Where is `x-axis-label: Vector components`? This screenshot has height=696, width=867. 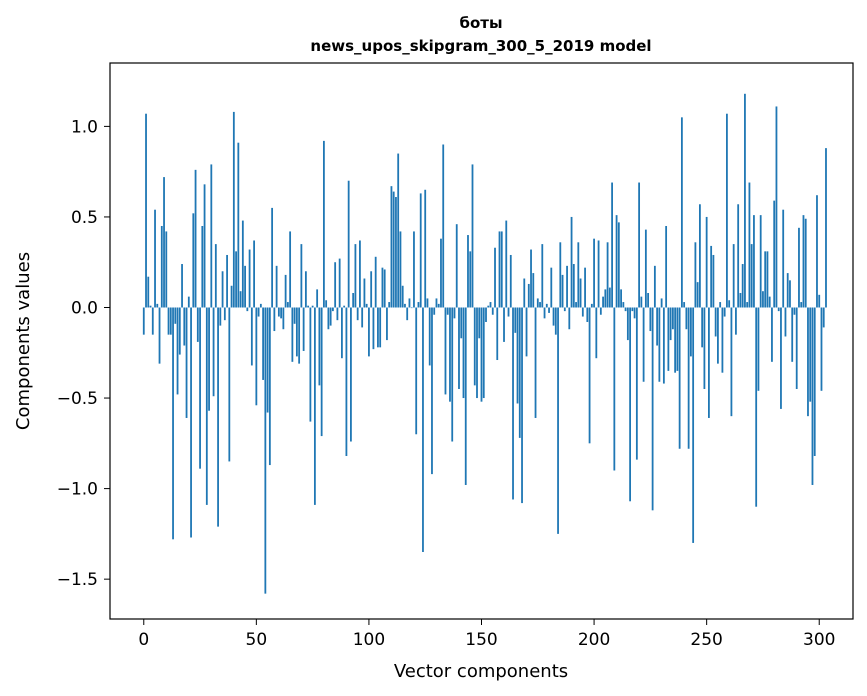 x-axis-label: Vector components is located at coordinates (481, 671).